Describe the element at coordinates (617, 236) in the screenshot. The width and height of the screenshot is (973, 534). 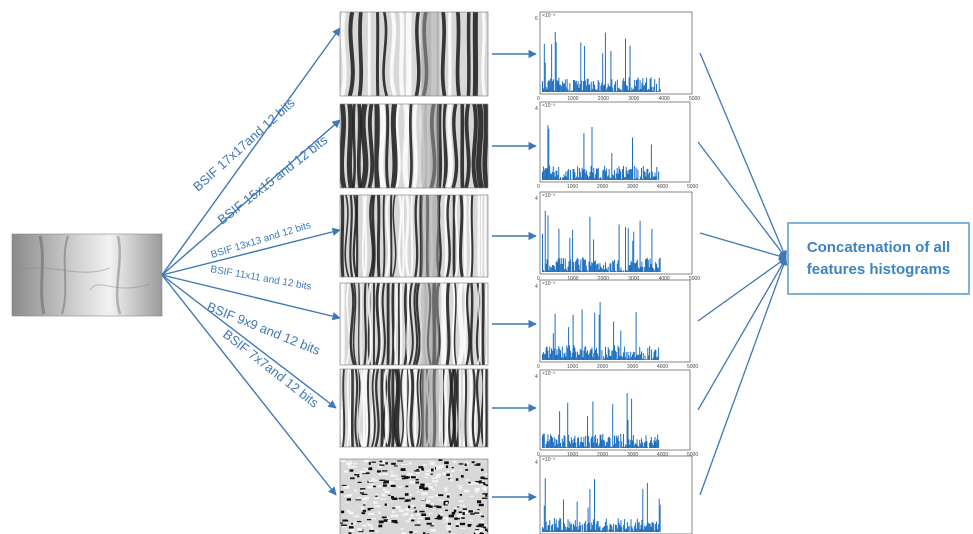
I see `histogram-3: ×10⁻³ 4 0 1000 2000 3000 4000 5000` at that location.